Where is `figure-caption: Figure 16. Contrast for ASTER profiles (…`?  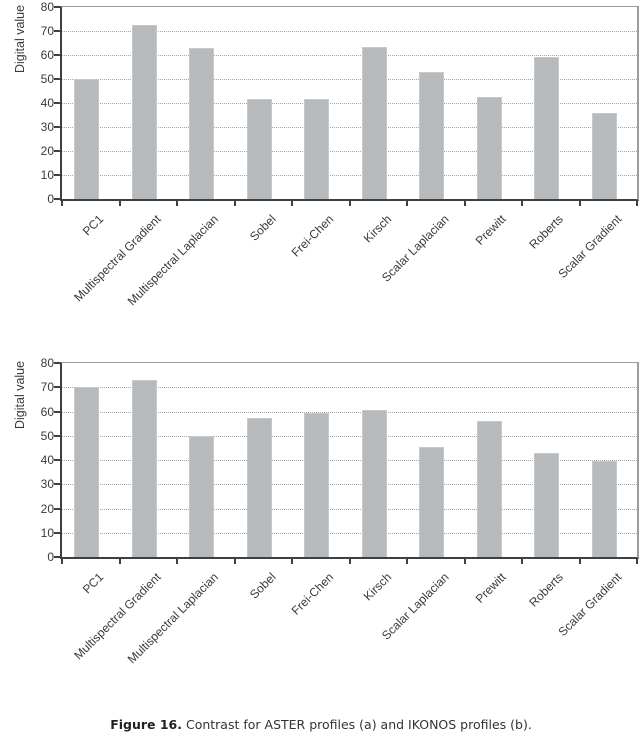 figure-caption: Figure 16. Contrast for ASTER profiles (… is located at coordinates (321, 725).